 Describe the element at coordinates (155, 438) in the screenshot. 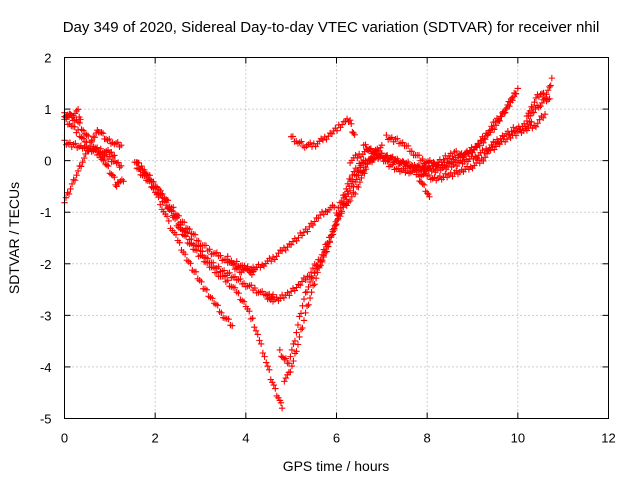

I see `x-tick-label: 2` at that location.